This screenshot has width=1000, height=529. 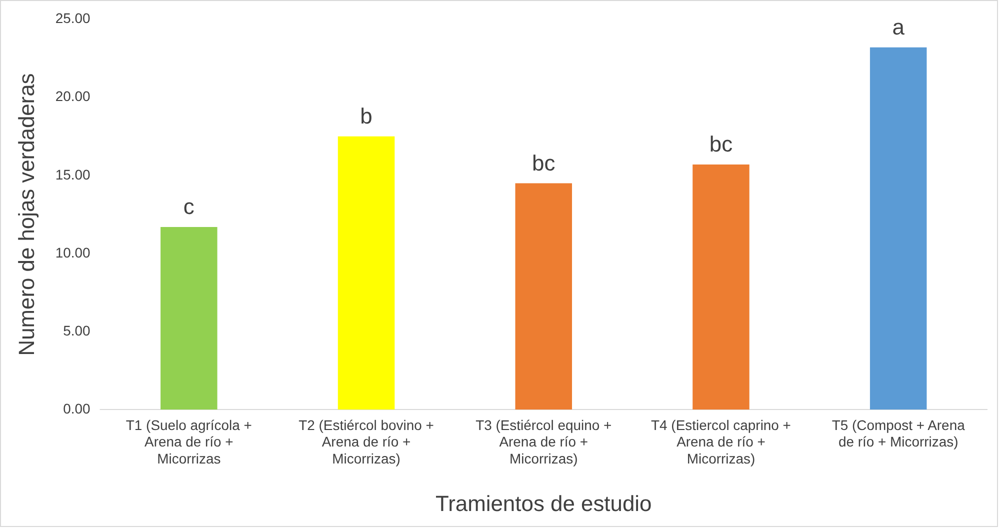 What do you see at coordinates (72, 174) in the screenshot?
I see `y-tick-label: 15.00` at bounding box center [72, 174].